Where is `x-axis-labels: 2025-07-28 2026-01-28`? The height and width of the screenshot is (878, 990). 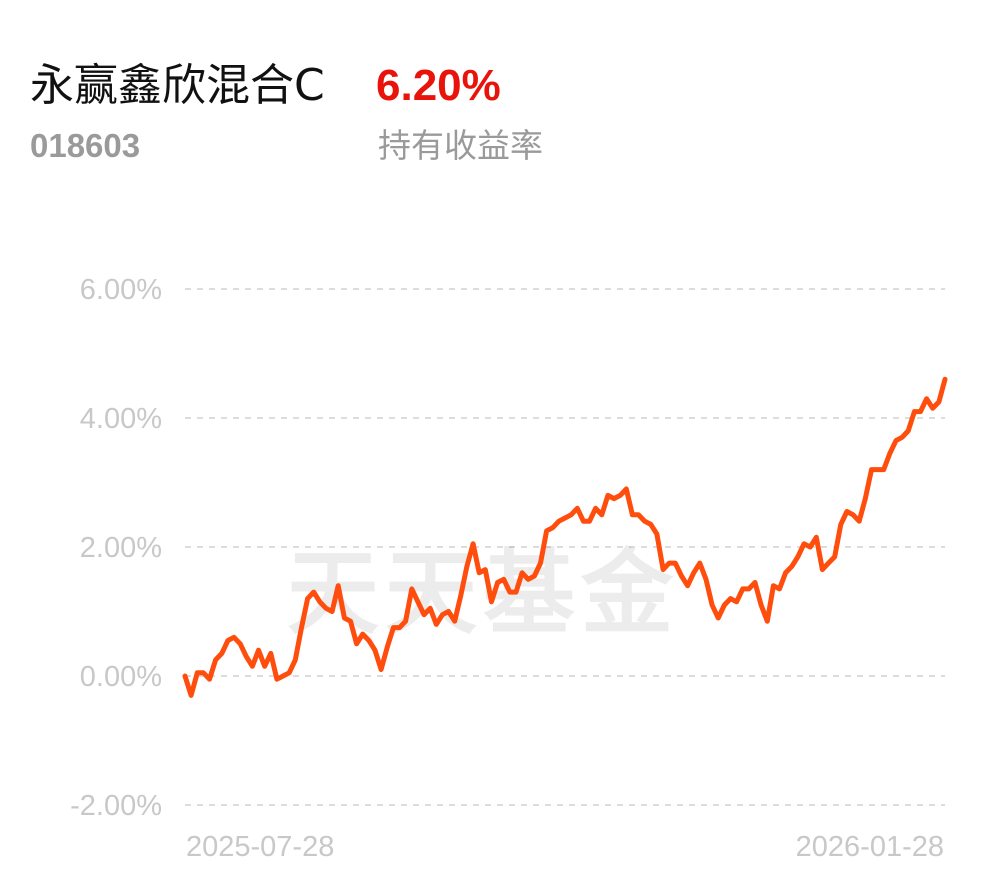 x-axis-labels: 2025-07-28 2026-01-28 is located at coordinates (565, 847).